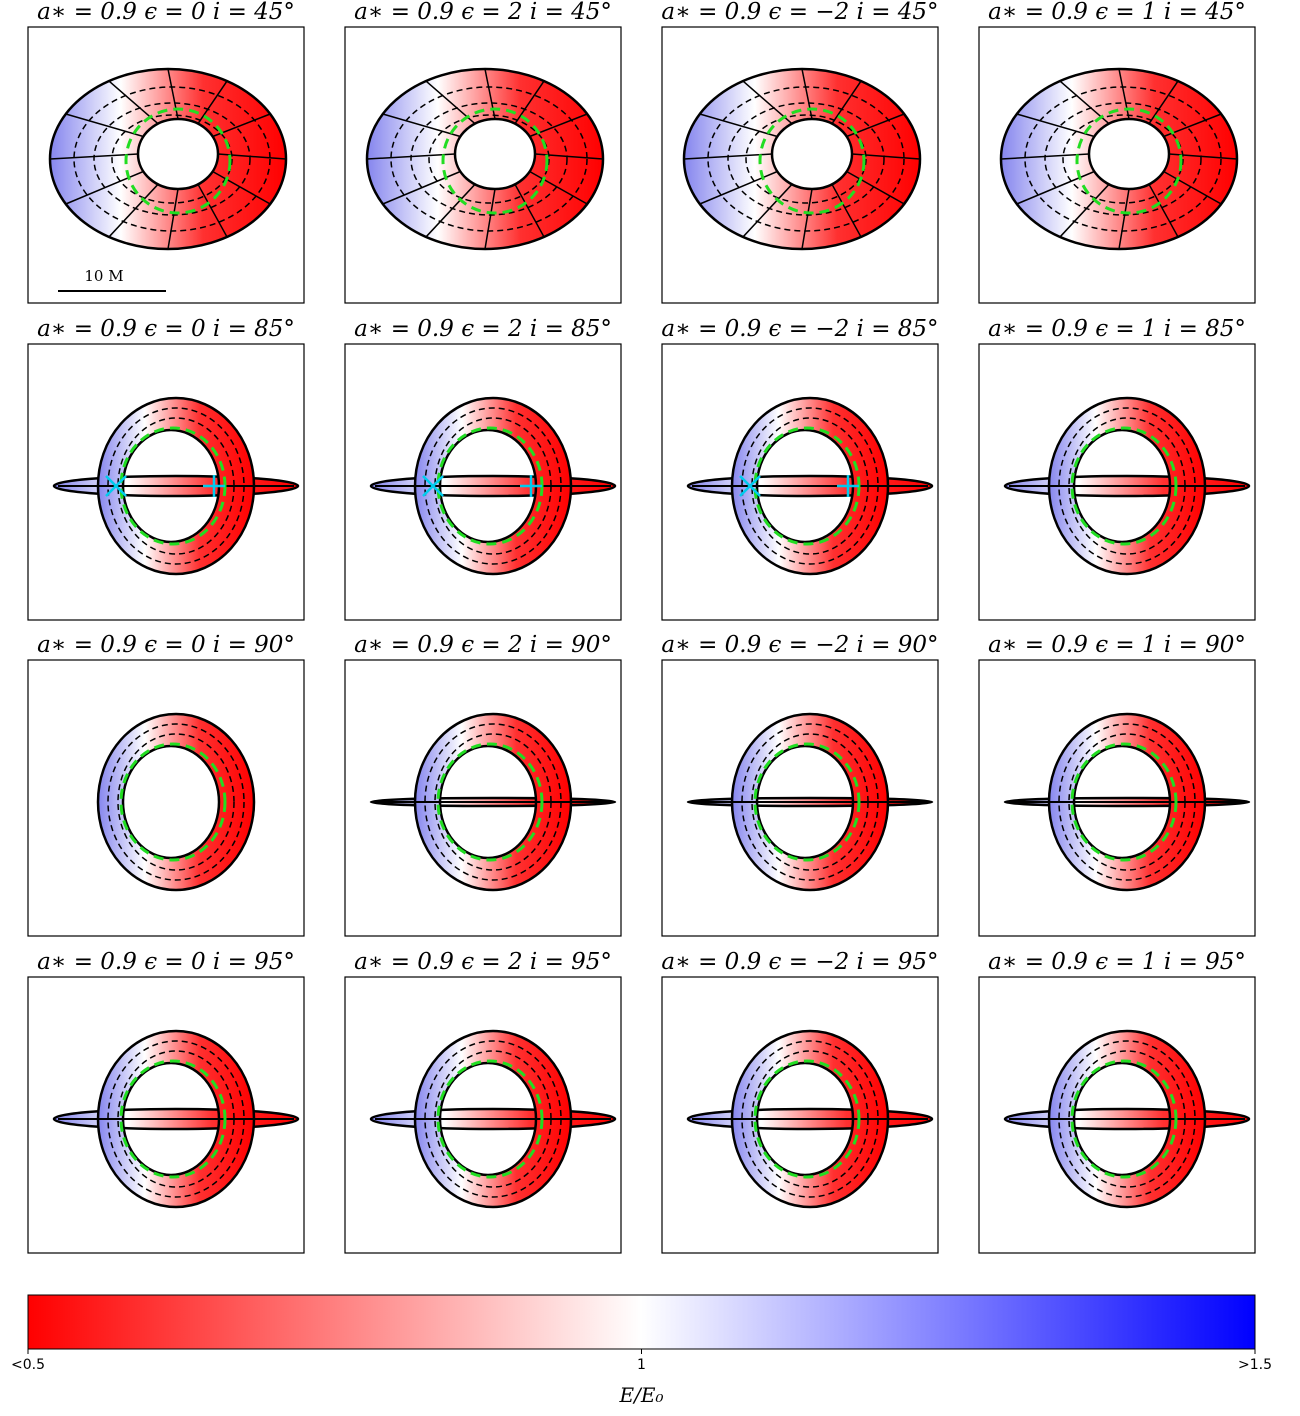 This screenshot has height=1416, width=1300. What do you see at coordinates (483, 12) in the screenshot?
I see `panel-title: a∗ = 0.9 ϵ = 2 i = 45°` at bounding box center [483, 12].